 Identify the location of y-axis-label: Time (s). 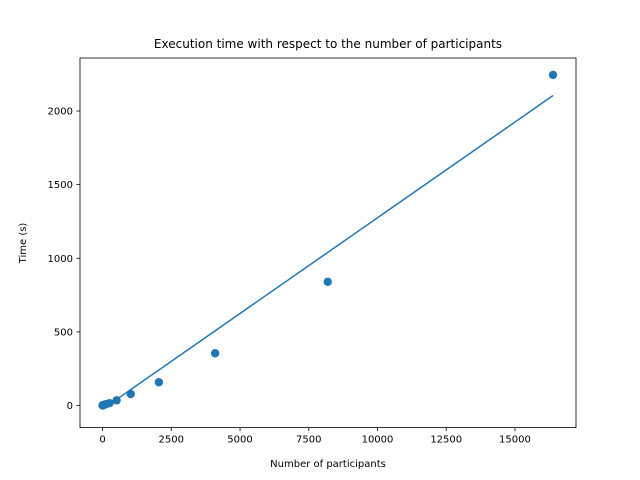
(23, 244).